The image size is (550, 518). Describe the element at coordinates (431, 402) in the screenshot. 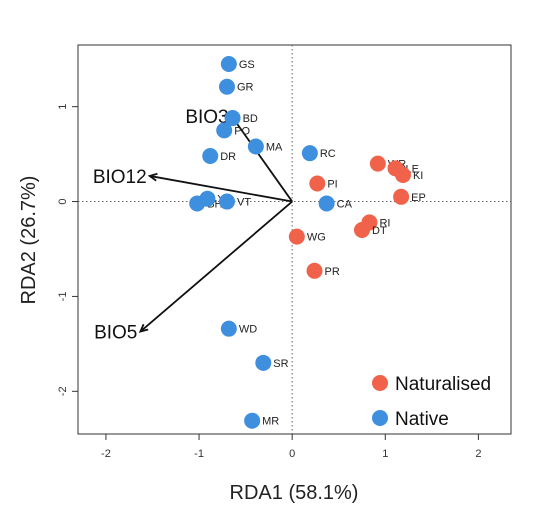

I see `legend: Naturalised Native` at that location.